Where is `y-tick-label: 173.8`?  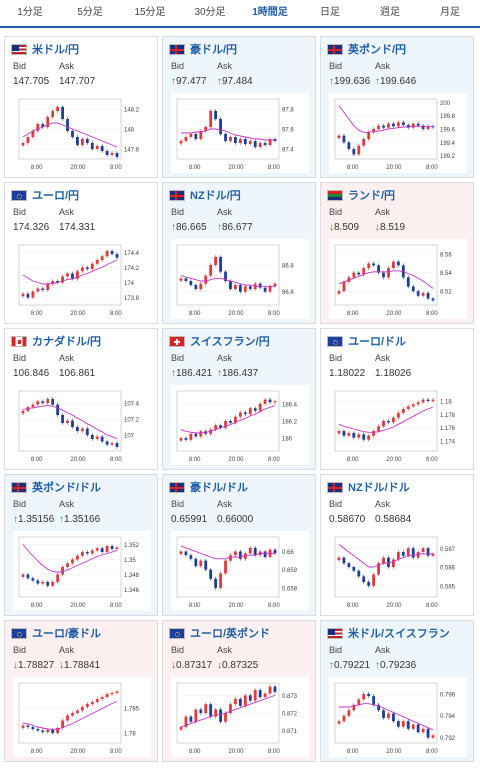 y-tick-label: 173.8 is located at coordinates (132, 299).